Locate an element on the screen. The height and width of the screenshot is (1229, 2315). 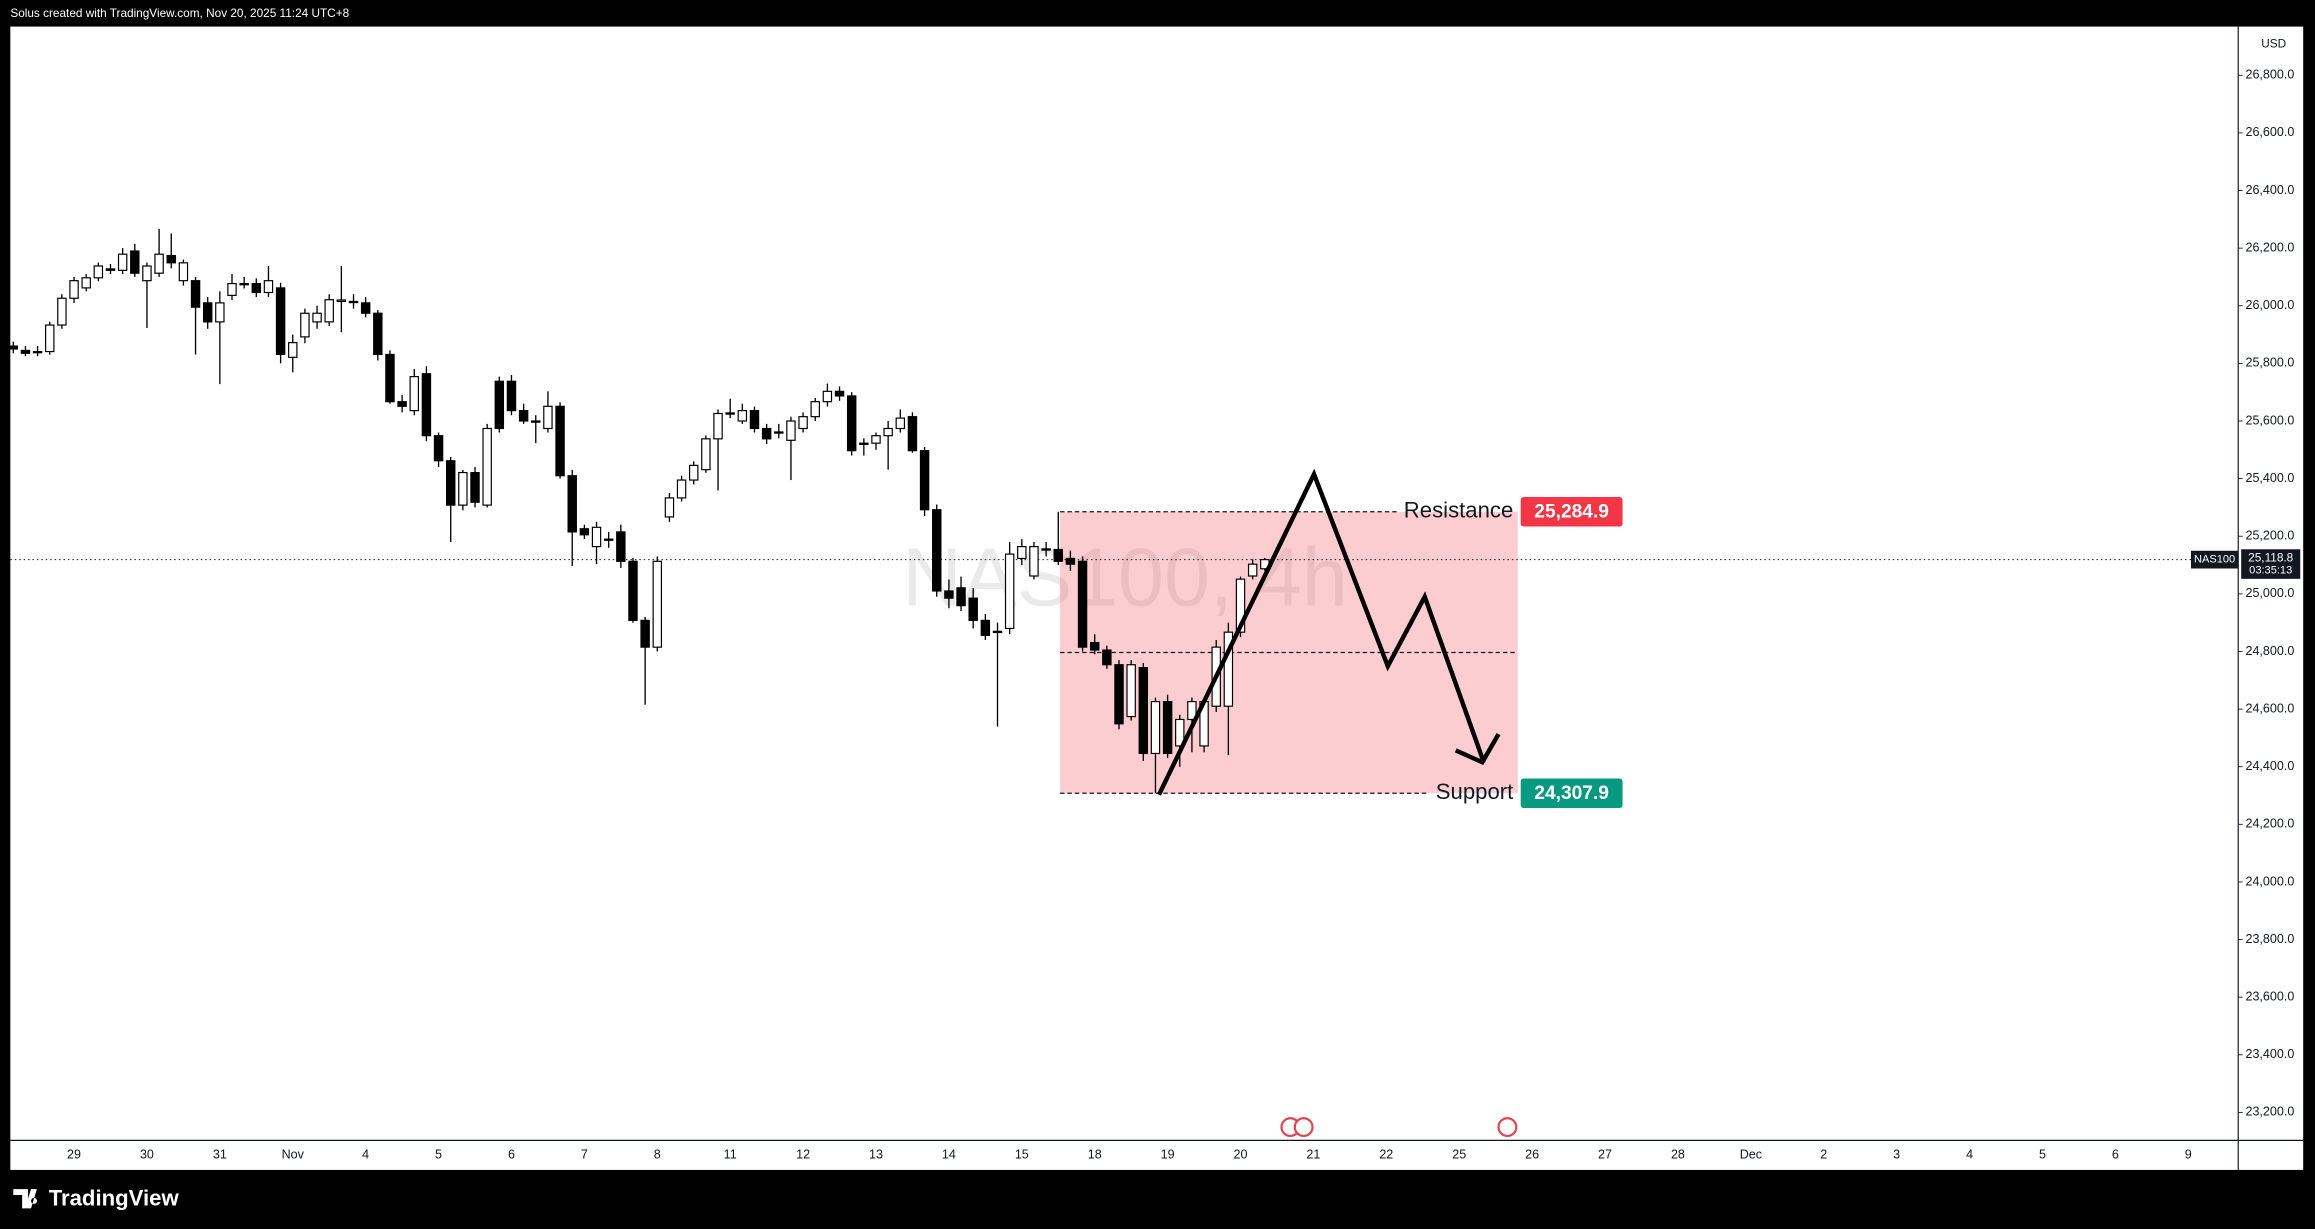
y-tick-label: 26,600.0 is located at coordinates (2269, 132).